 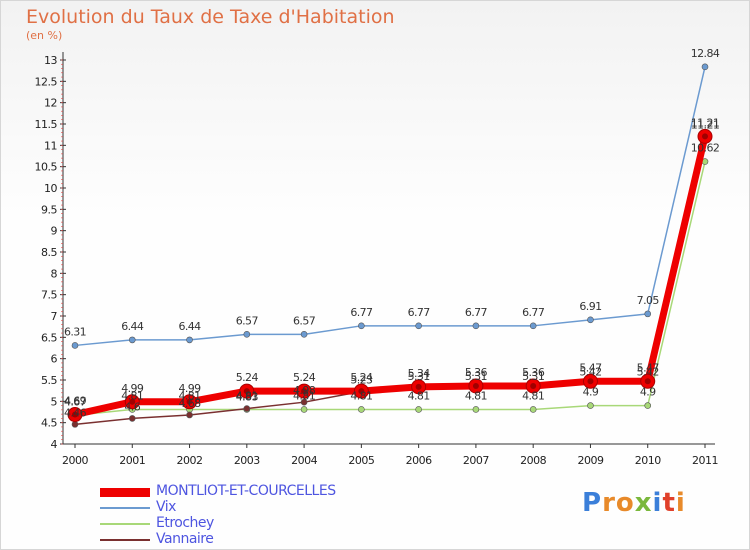 What do you see at coordinates (46, 81) in the screenshot?
I see `y-tick-label: 12.5` at bounding box center [46, 81].